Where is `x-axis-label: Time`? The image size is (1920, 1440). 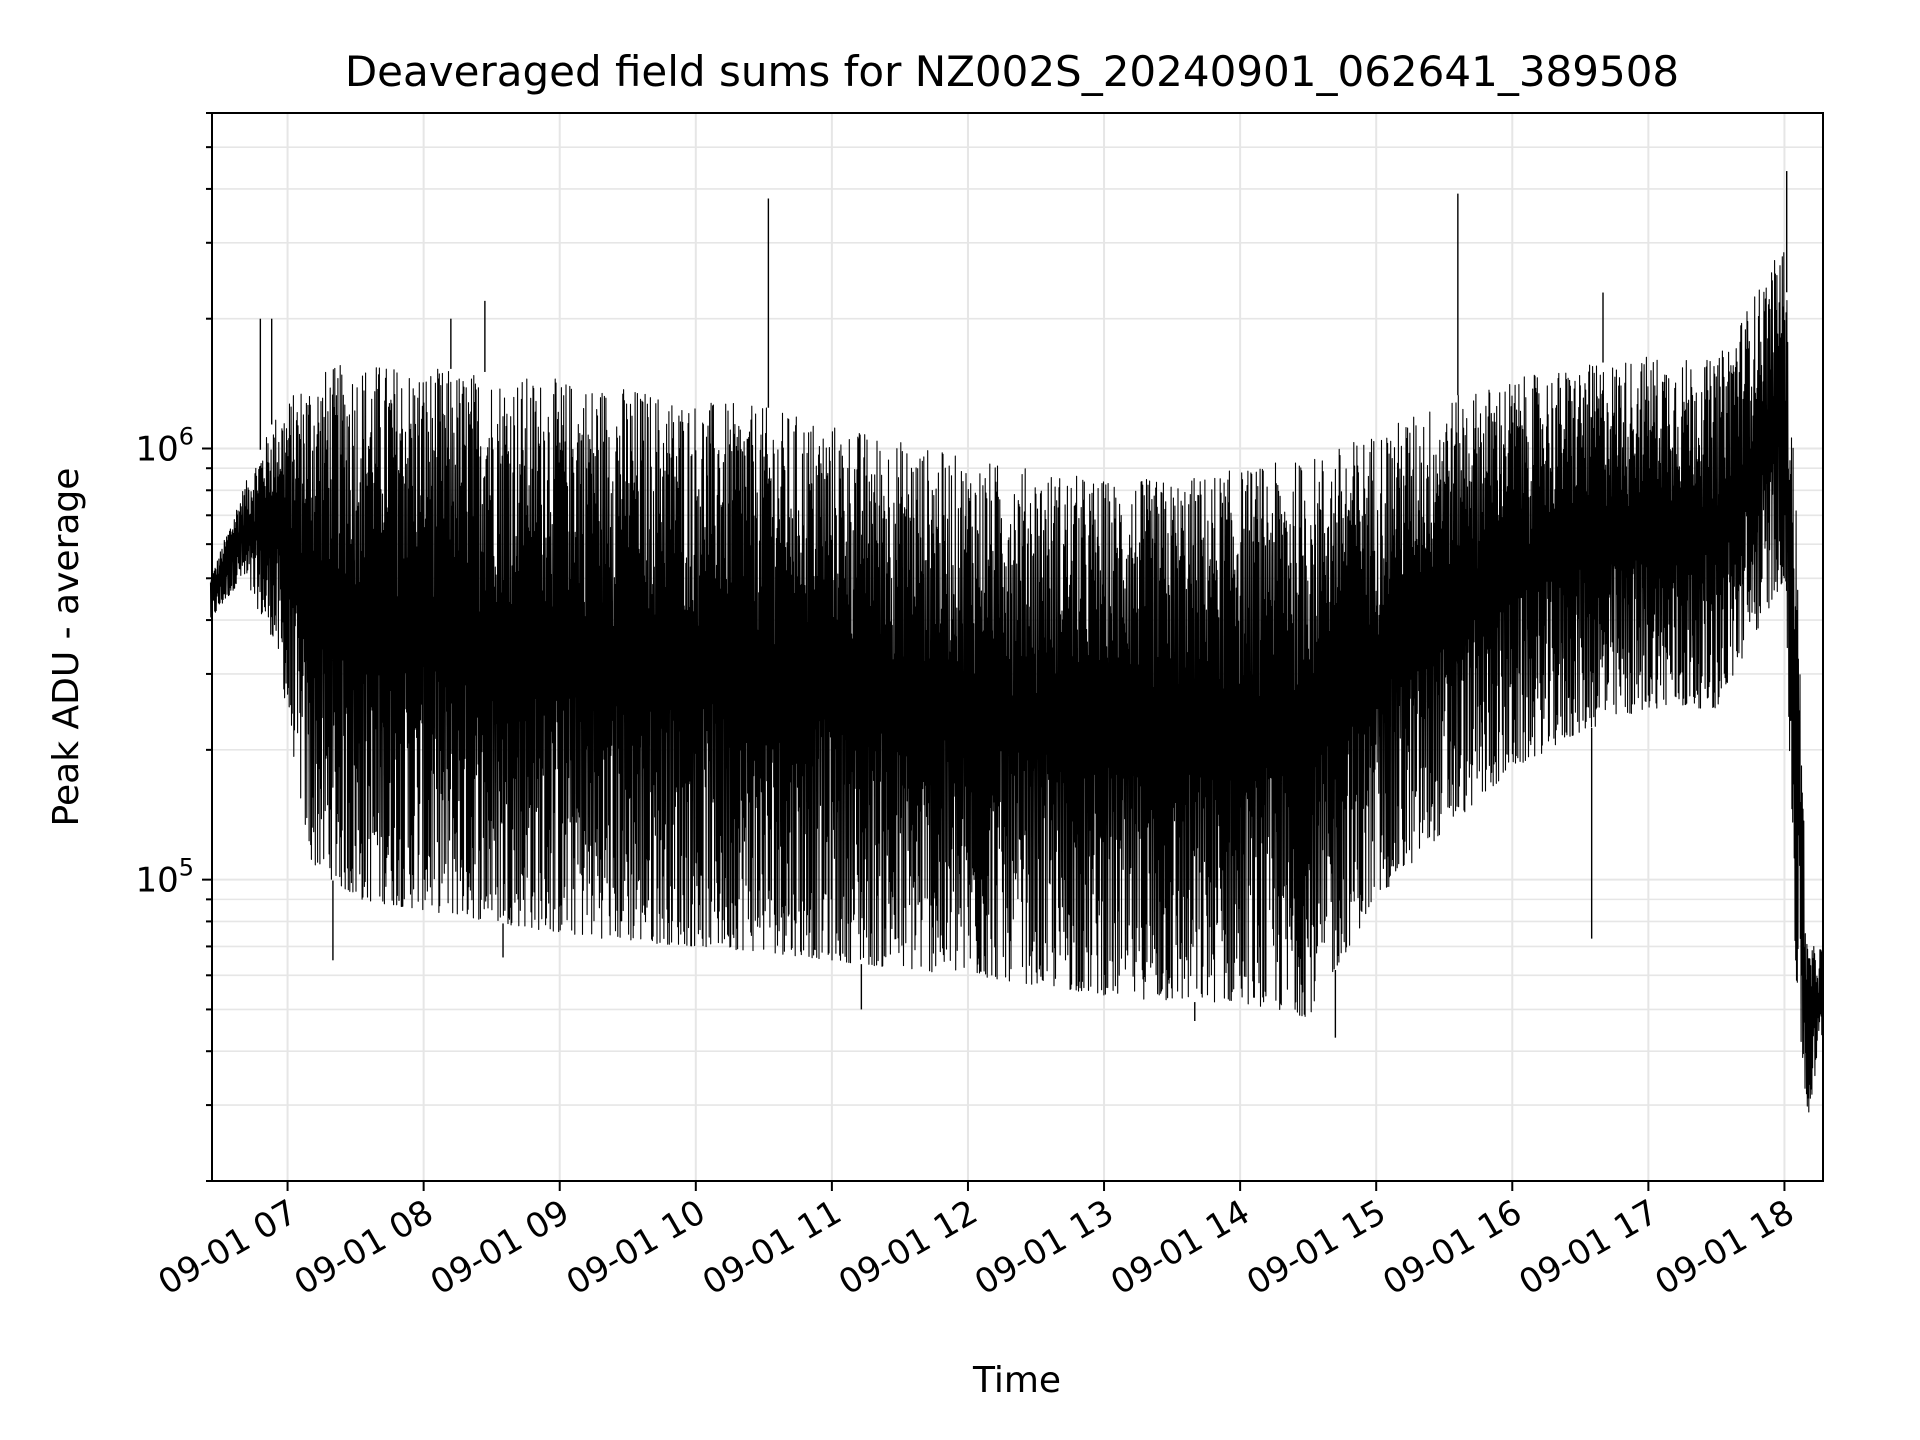
x-axis-label: Time is located at coordinates (1016, 1380).